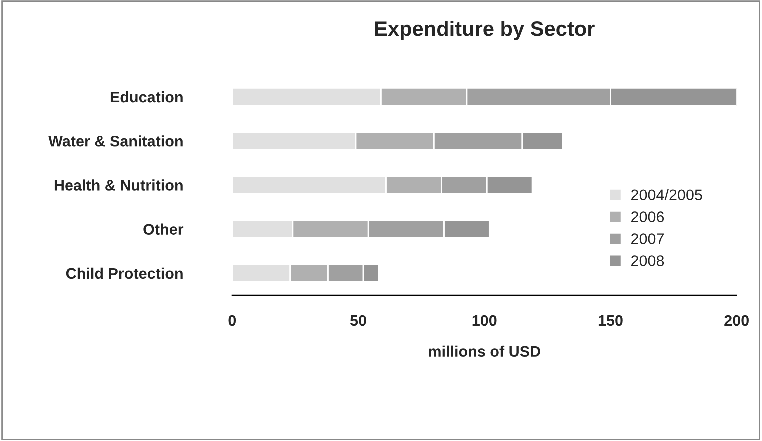 The width and height of the screenshot is (762, 441). I want to click on y-tick-label: Education, so click(146, 97).